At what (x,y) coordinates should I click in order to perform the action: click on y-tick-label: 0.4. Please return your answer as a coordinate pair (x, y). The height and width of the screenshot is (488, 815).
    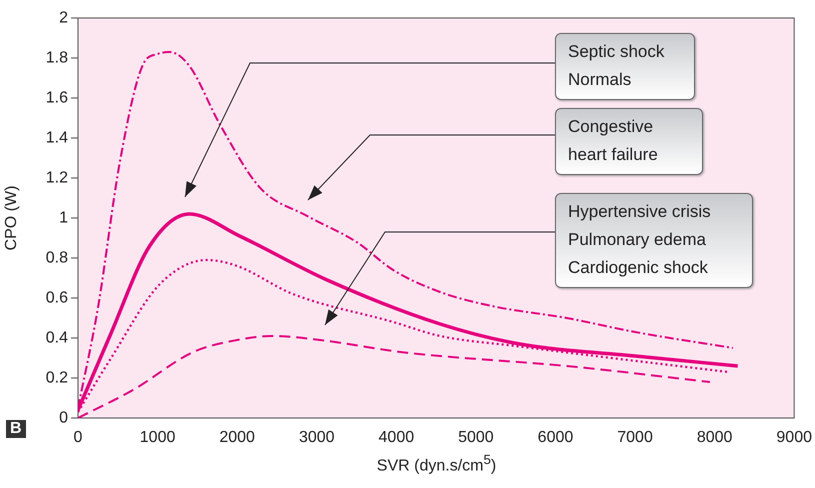
    Looking at the image, I should click on (57, 337).